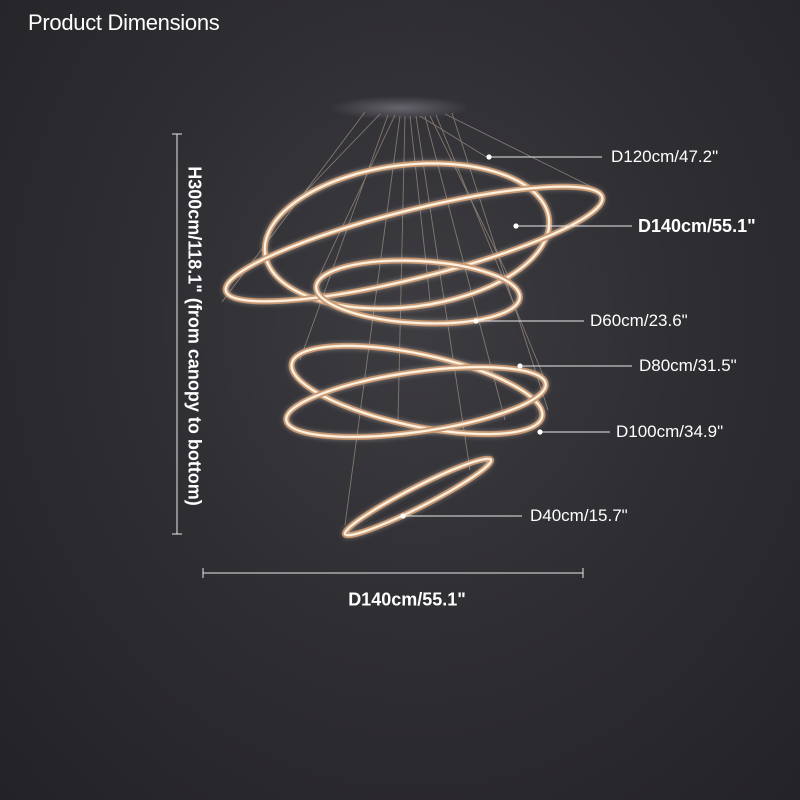 The image size is (800, 800). Describe the element at coordinates (688, 365) in the screenshot. I see `ring-label-d80: D80cm/31.5"` at that location.